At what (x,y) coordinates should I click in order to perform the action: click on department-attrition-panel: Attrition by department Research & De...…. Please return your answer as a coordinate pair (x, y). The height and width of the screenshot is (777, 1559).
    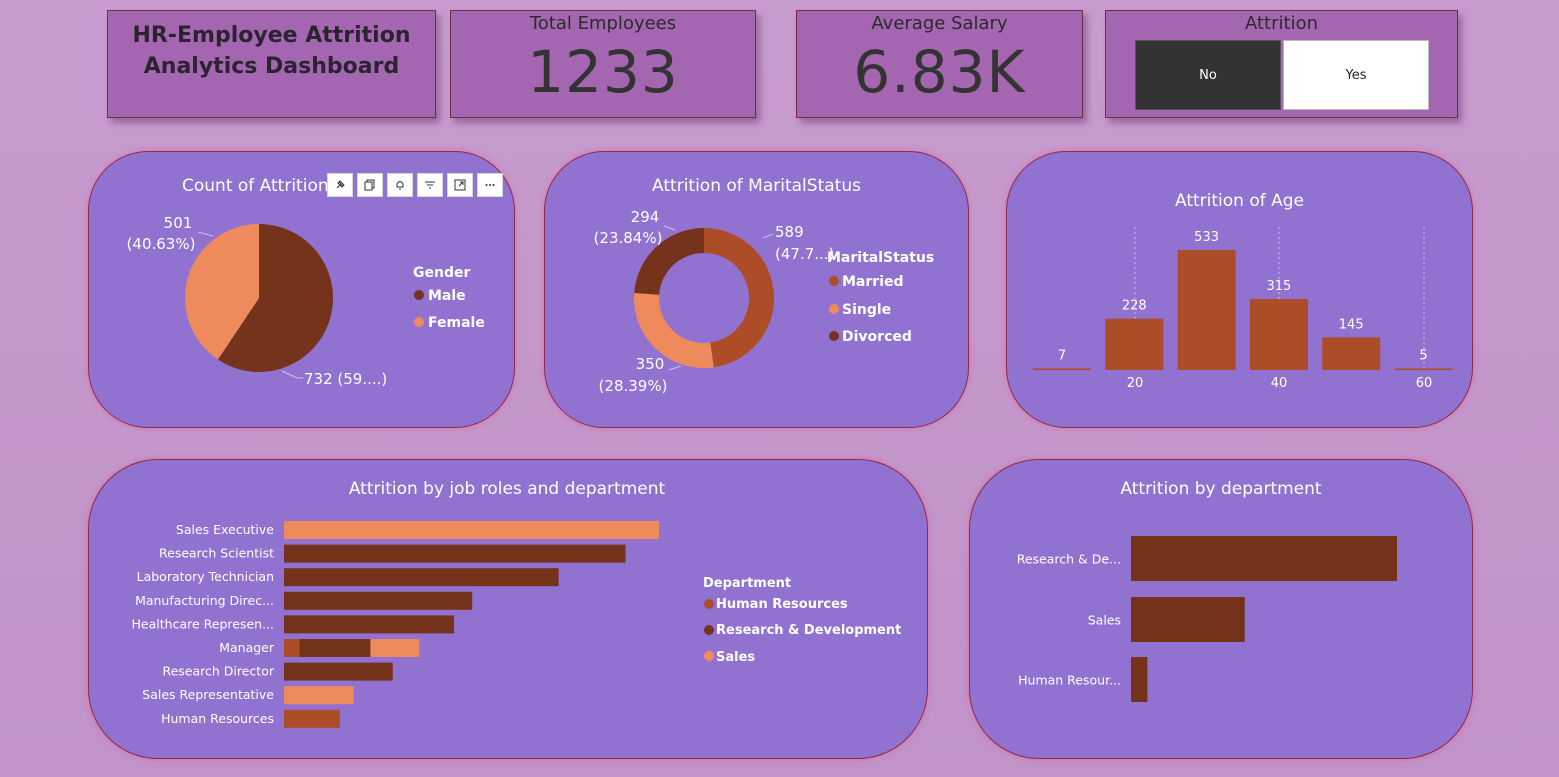
    Looking at the image, I should click on (1221, 609).